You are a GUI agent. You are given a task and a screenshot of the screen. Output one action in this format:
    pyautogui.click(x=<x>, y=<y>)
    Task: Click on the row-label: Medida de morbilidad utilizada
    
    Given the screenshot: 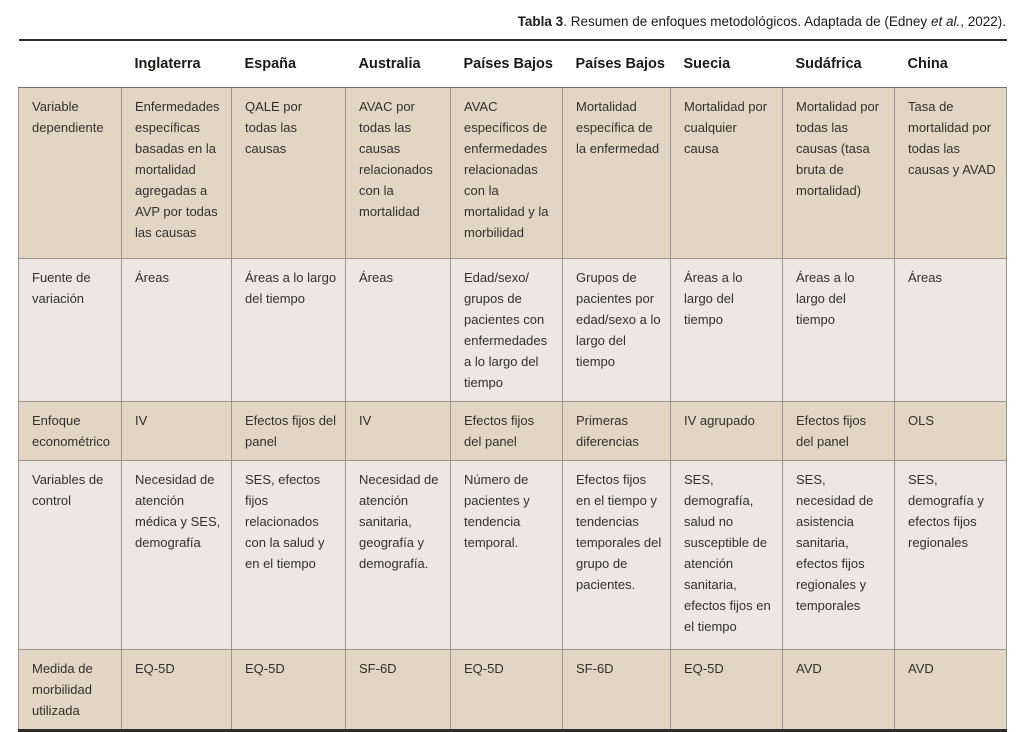 What is the action you would take?
    pyautogui.click(x=70, y=690)
    